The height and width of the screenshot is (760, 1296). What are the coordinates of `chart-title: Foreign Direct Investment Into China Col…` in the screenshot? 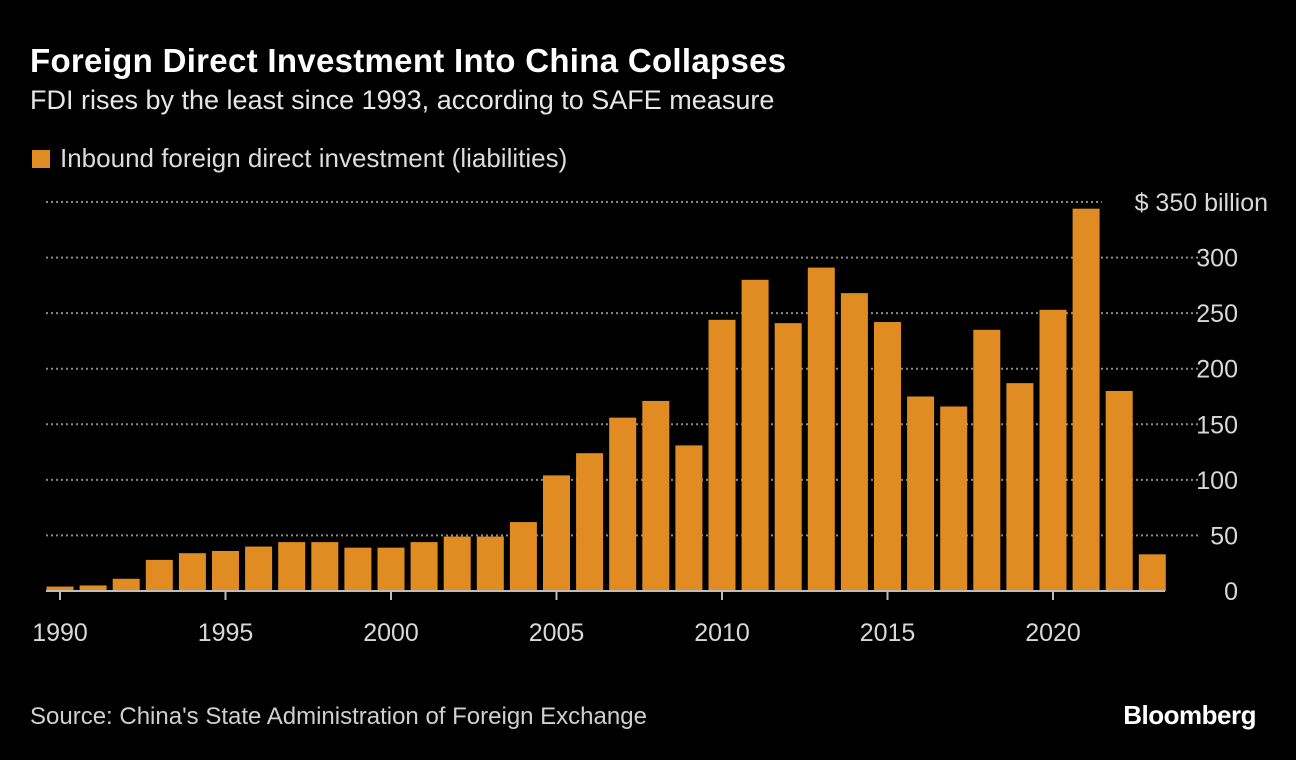 It's located at (408, 60).